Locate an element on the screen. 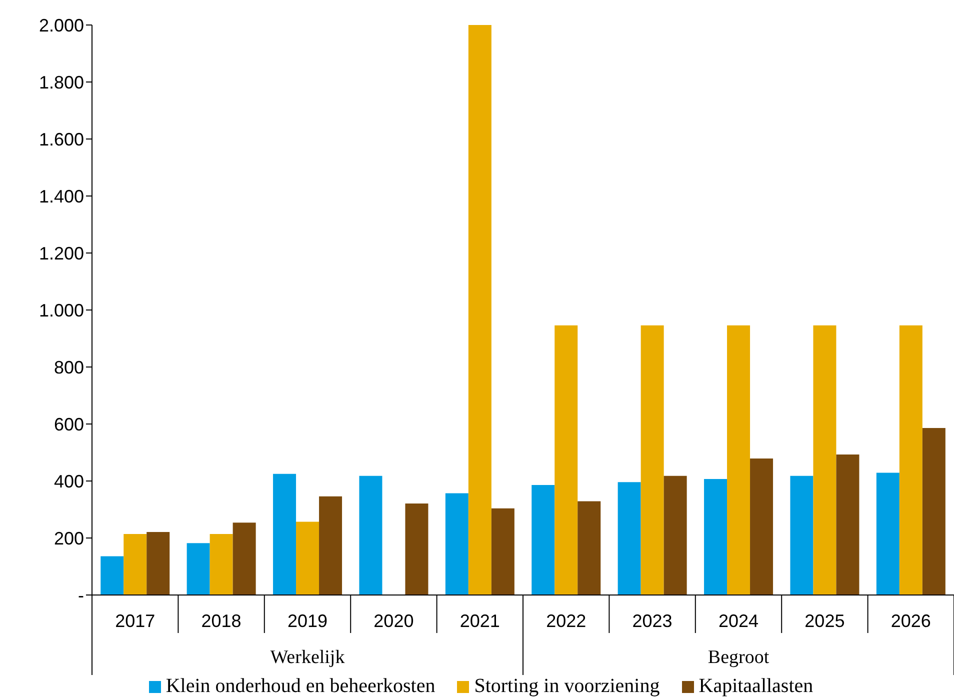 This screenshot has width=954, height=698. y-tick-label: 1.800 is located at coordinates (61, 82).